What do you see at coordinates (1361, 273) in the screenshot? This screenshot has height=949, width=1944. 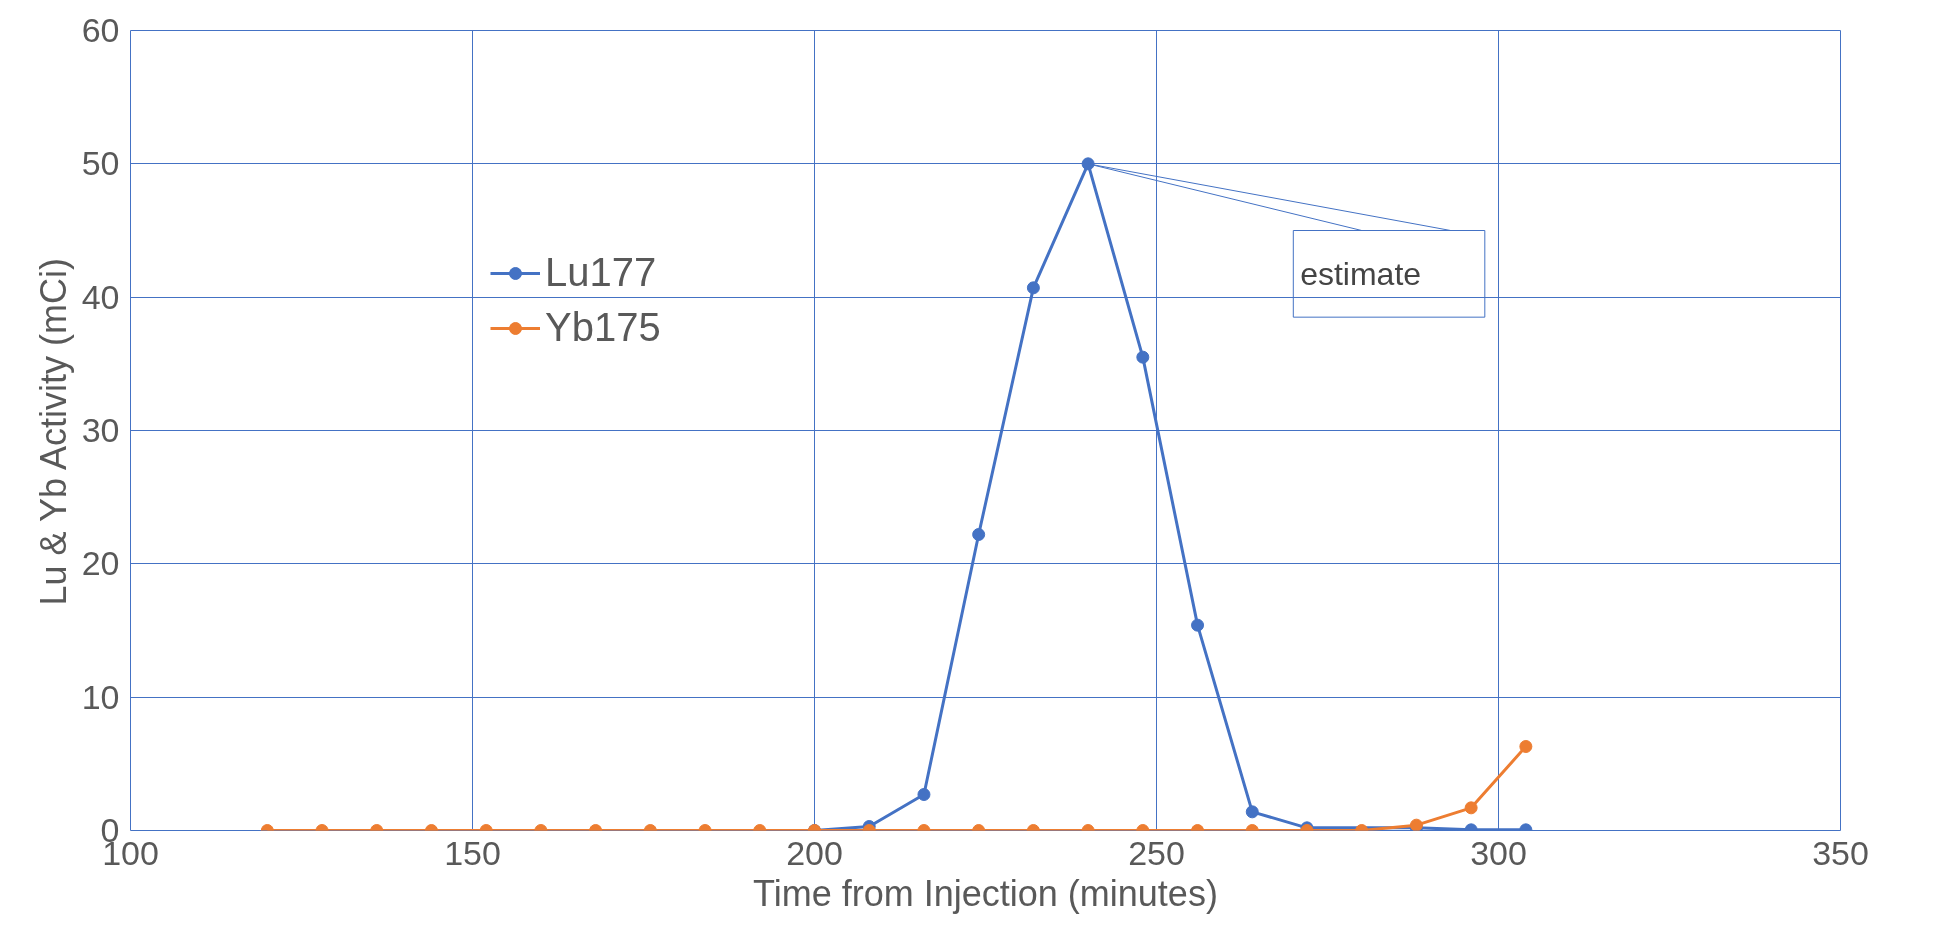 I see `annotation: estimate` at bounding box center [1361, 273].